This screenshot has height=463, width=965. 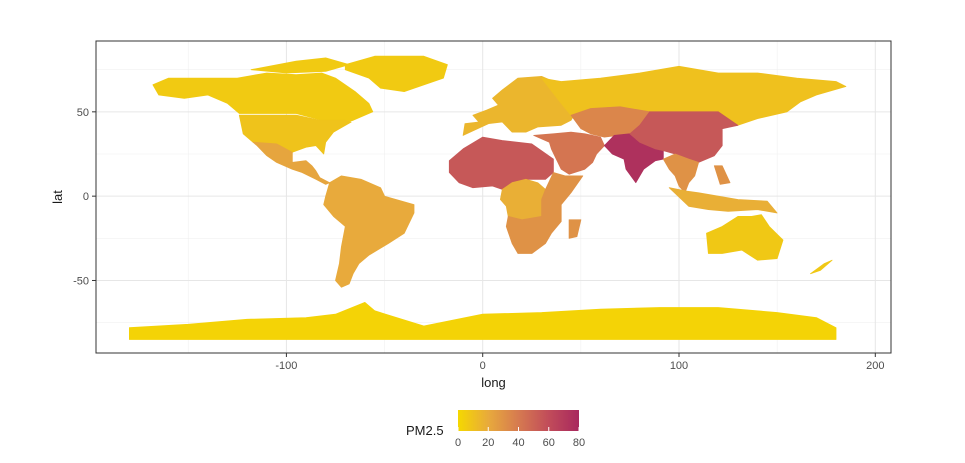 I want to click on map-region: Southeast Asia, so click(x=696, y=173).